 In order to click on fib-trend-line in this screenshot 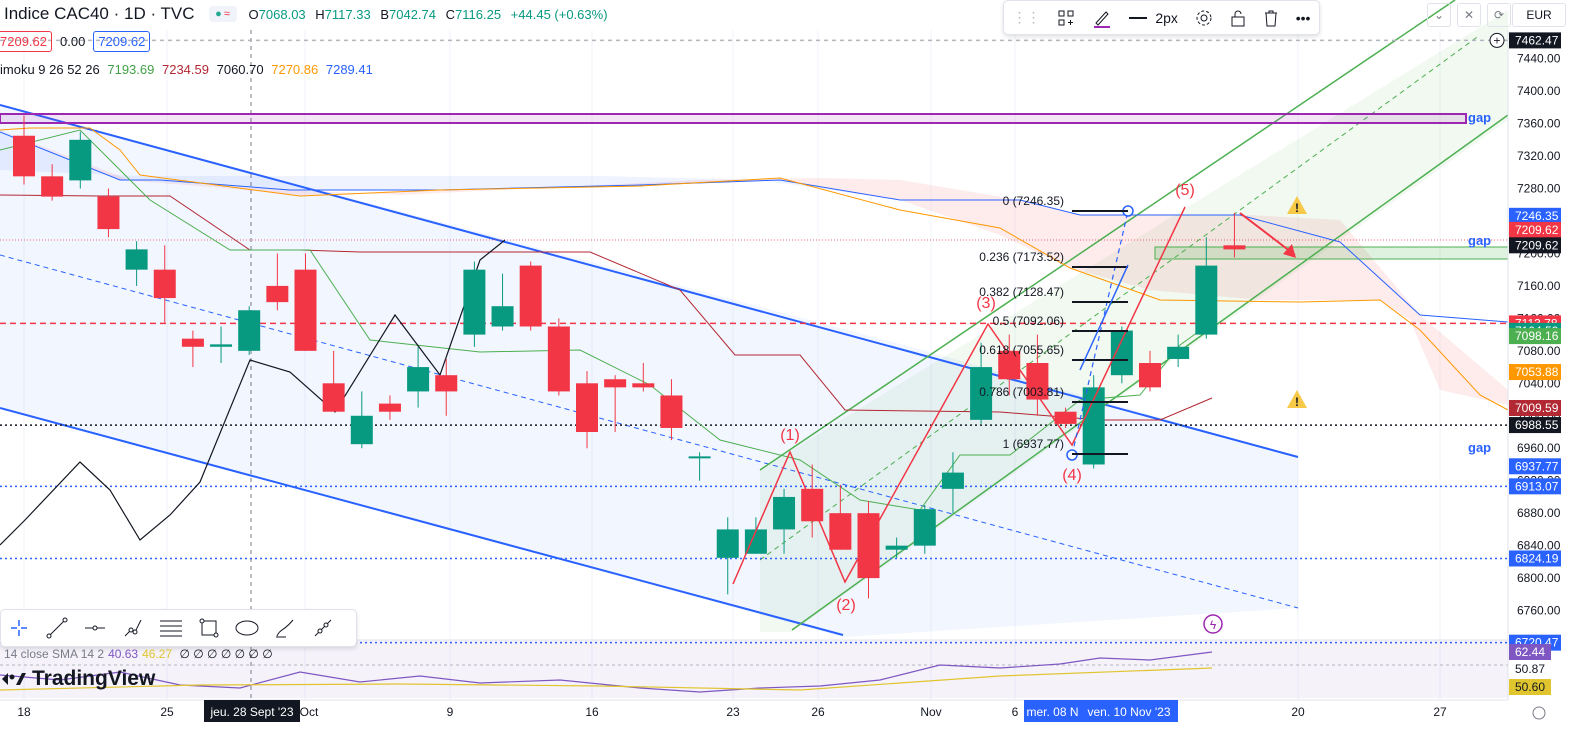, I will do `click(1100, 333)`.